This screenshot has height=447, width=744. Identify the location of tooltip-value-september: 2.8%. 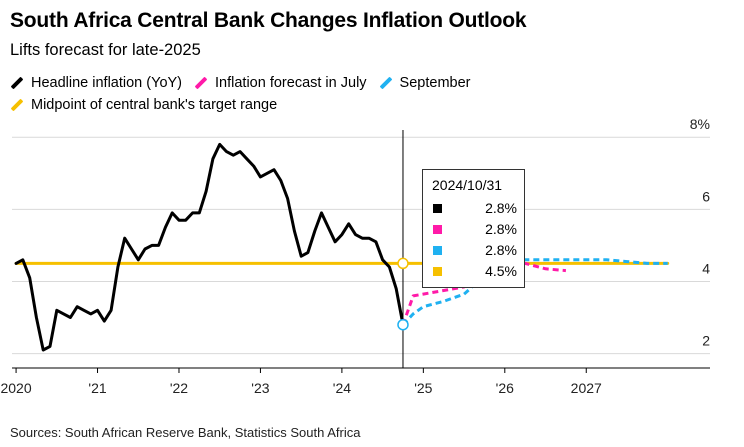
(501, 250).